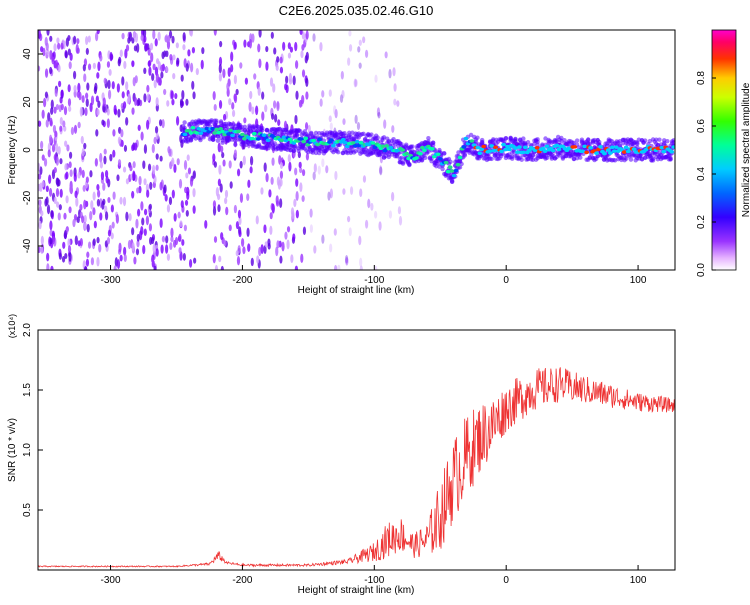 The height and width of the screenshot is (605, 750). Describe the element at coordinates (701, 126) in the screenshot. I see `colorbar-tick-label: 0.6` at that location.